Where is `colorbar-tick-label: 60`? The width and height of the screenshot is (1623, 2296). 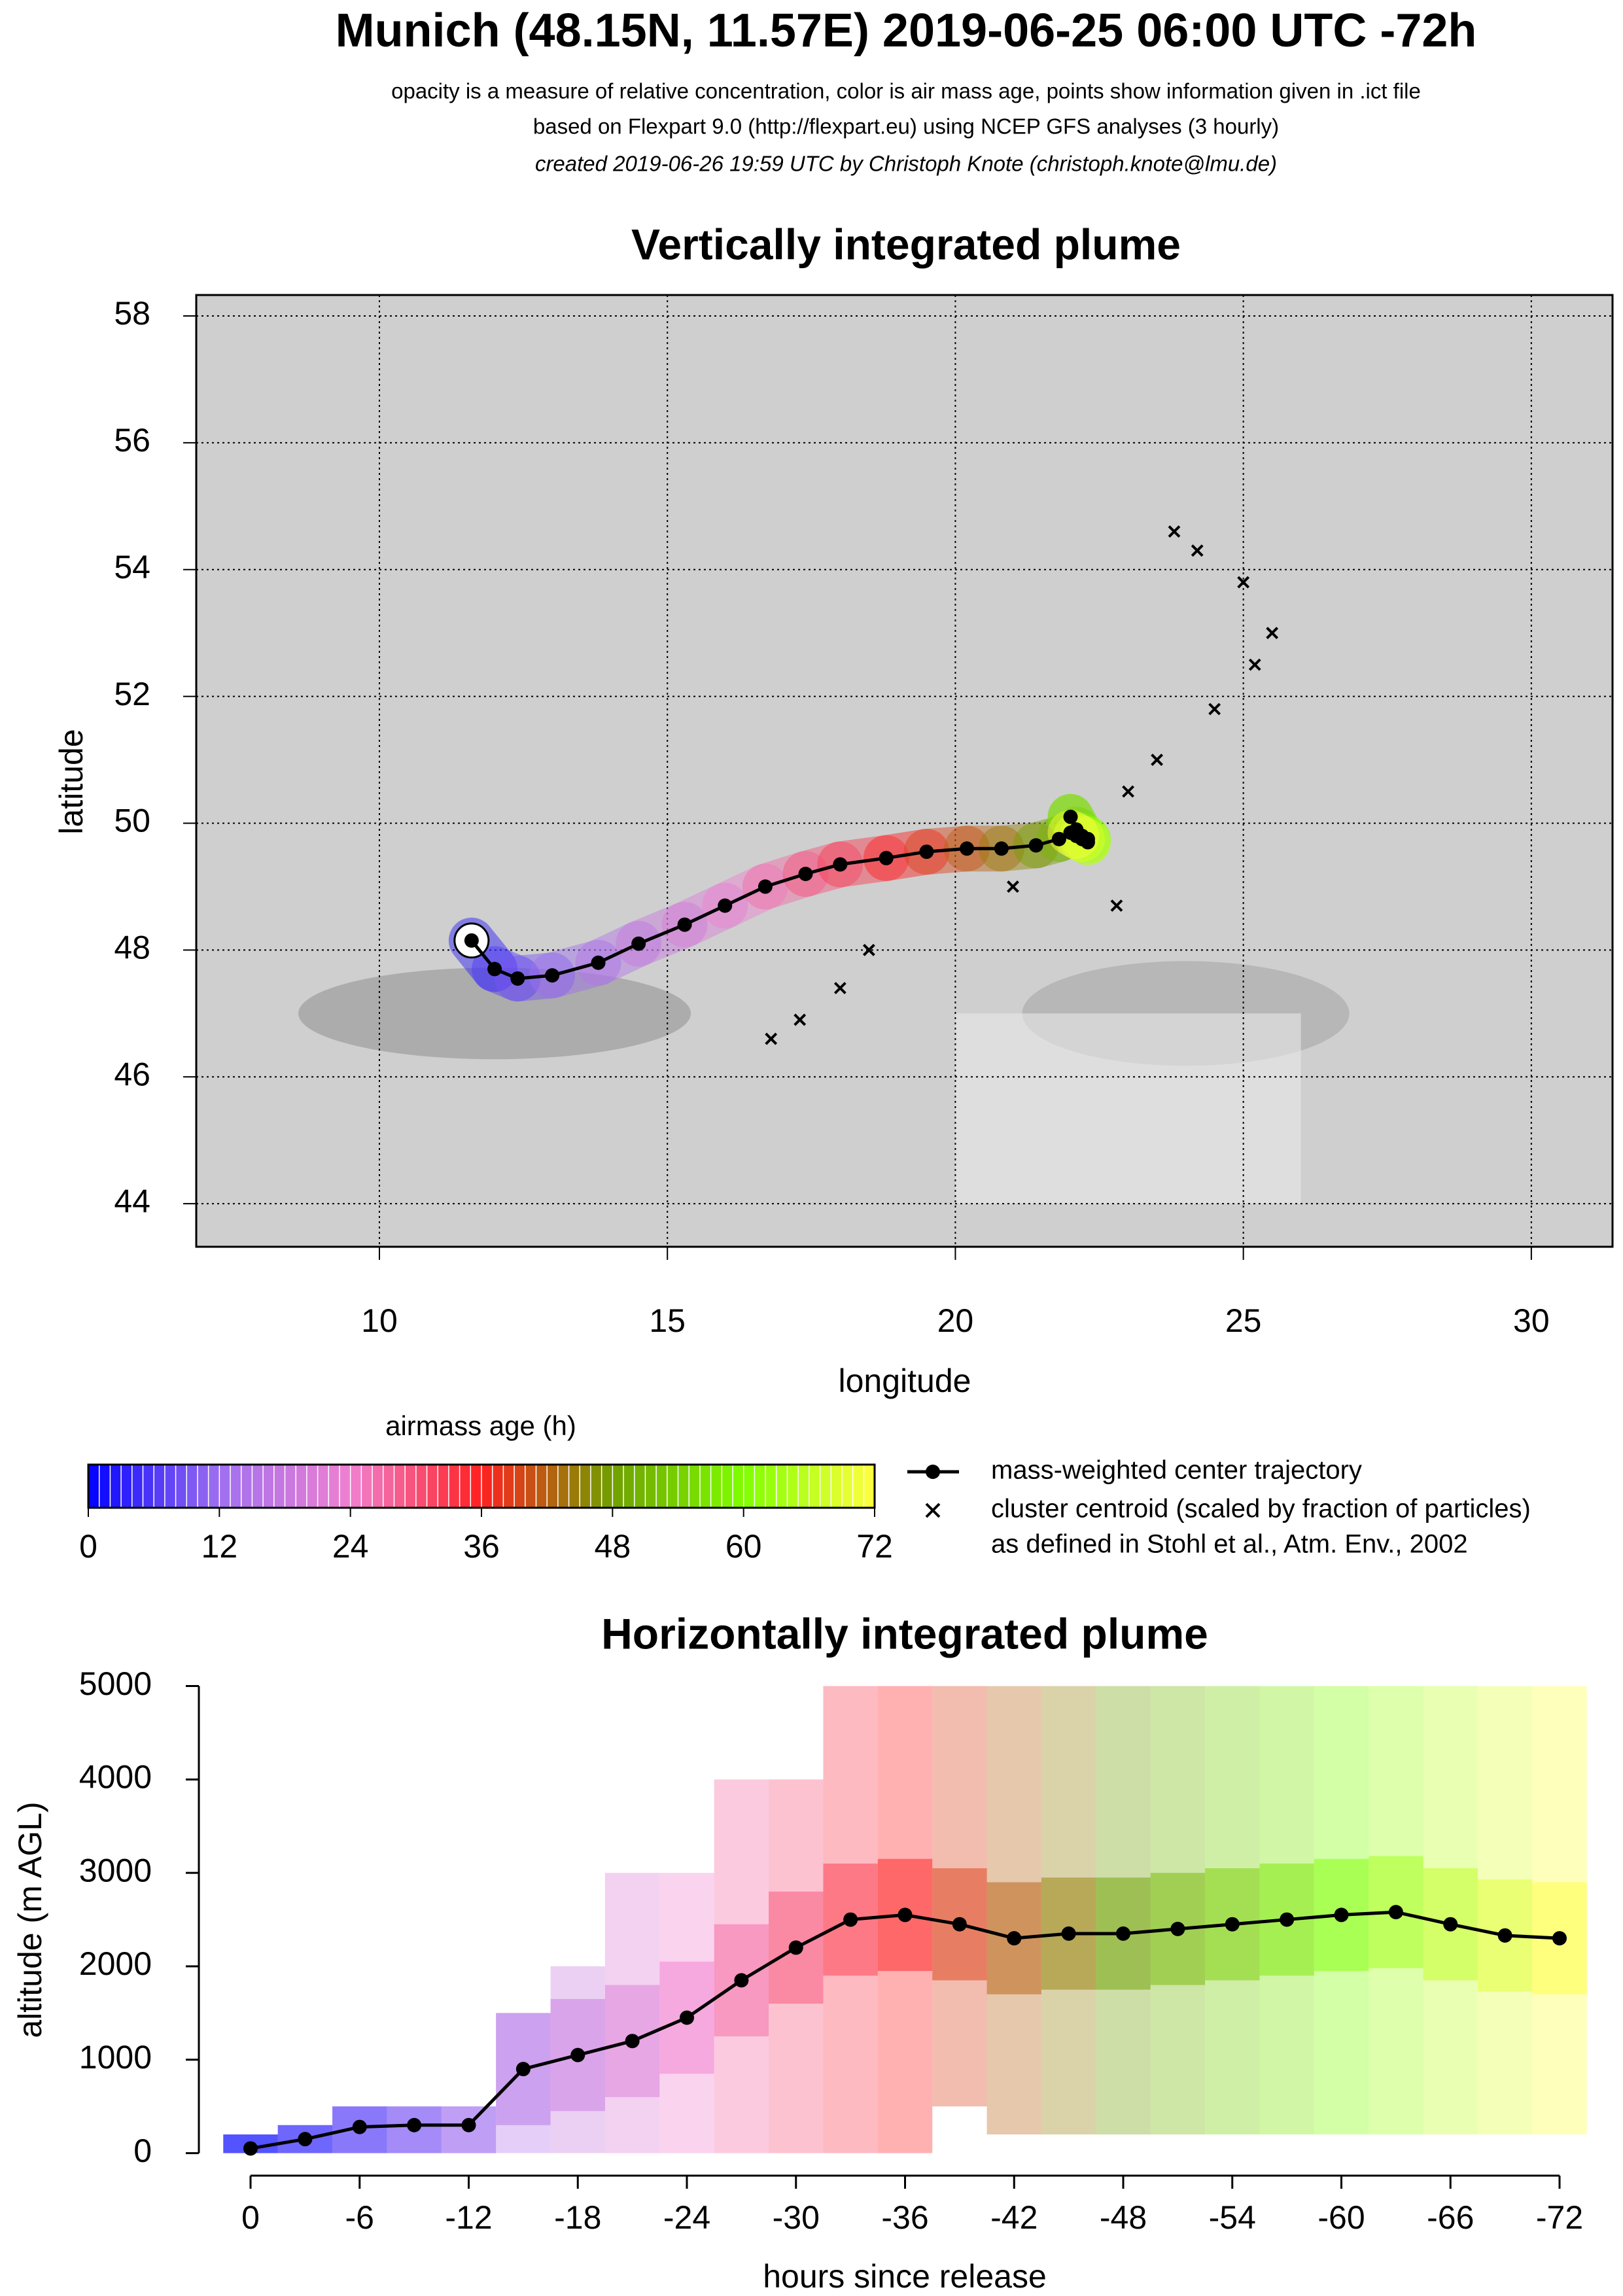
colorbar-tick-label: 60 is located at coordinates (744, 1546).